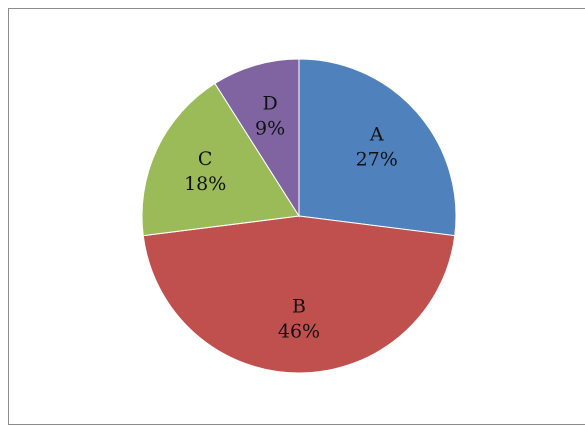 Image resolution: width=585 pixels, height=426 pixels. I want to click on pie-slice-d, so click(257, 138).